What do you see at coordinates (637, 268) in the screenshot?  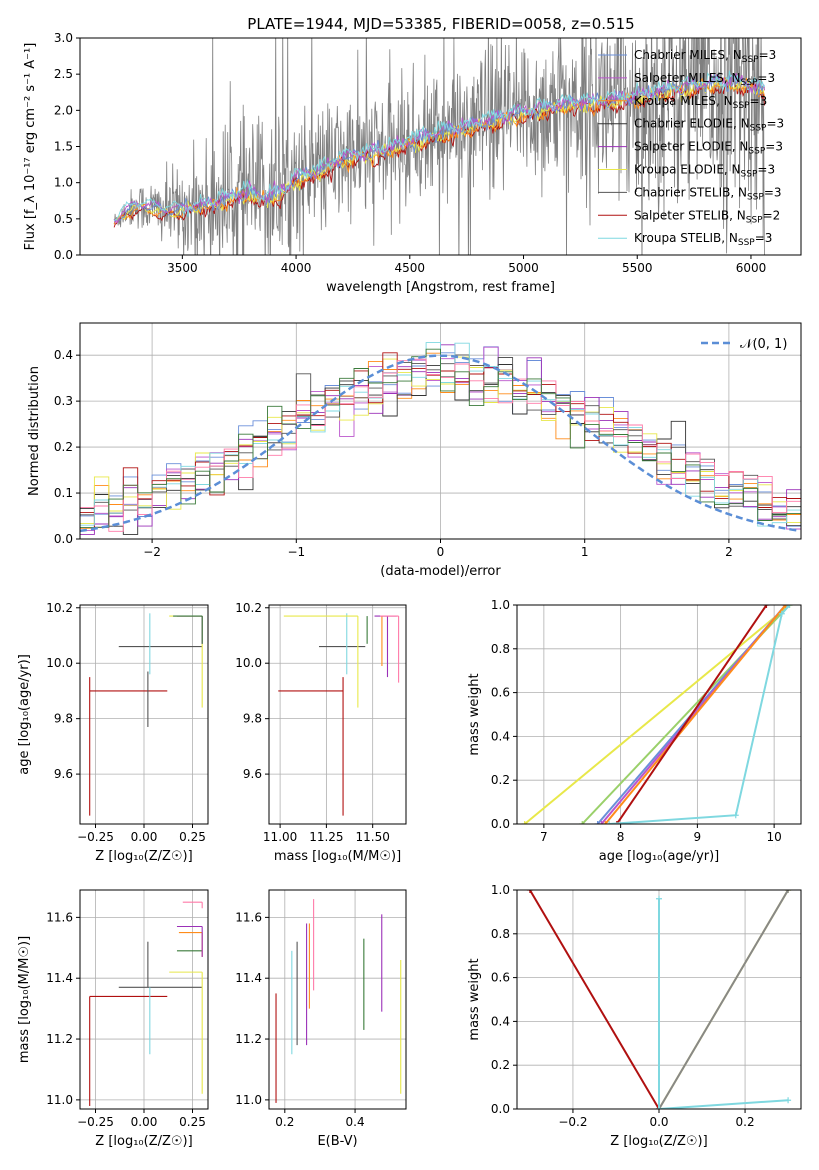 I see `x-tick-label: 5500` at bounding box center [637, 268].